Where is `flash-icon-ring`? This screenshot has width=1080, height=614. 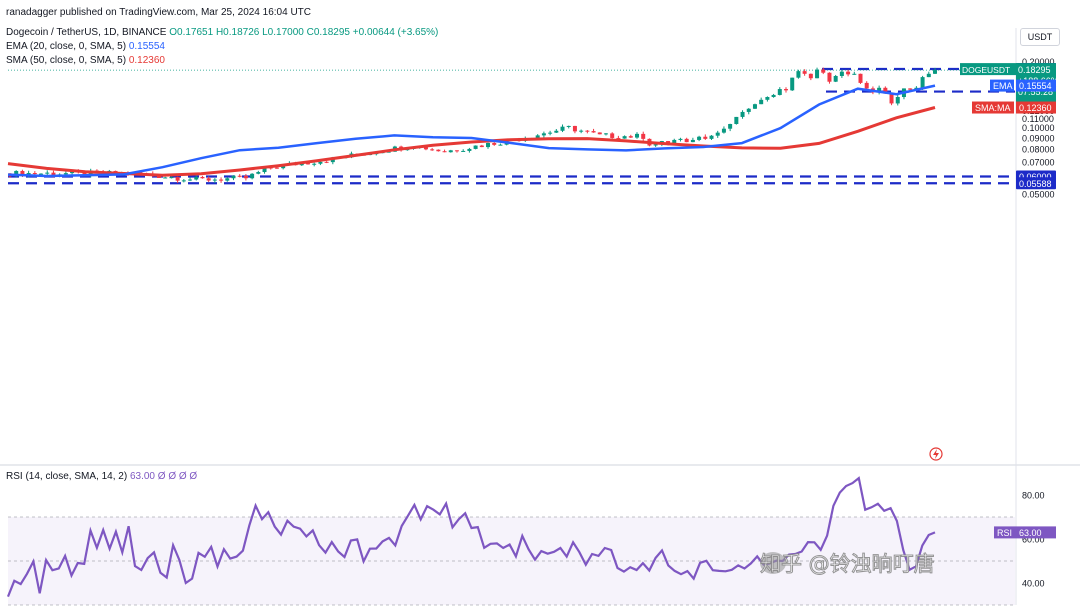
flash-icon-ring is located at coordinates (936, 454).